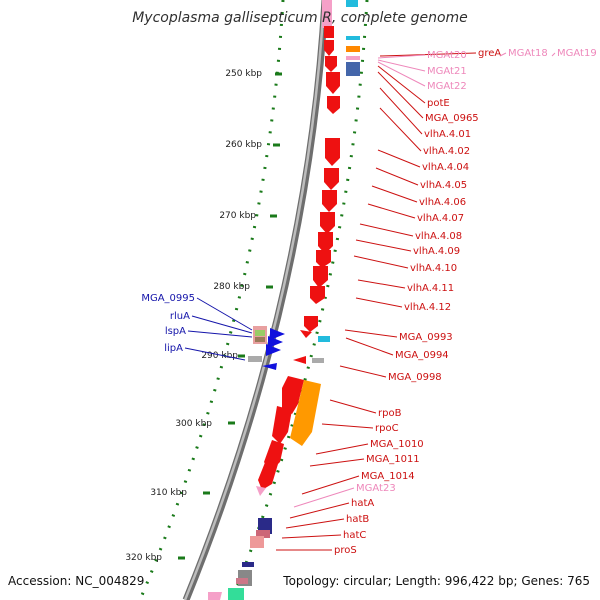  Describe the element at coordinates (293, 395) in the screenshot. I see `cds-block-rpob` at that location.